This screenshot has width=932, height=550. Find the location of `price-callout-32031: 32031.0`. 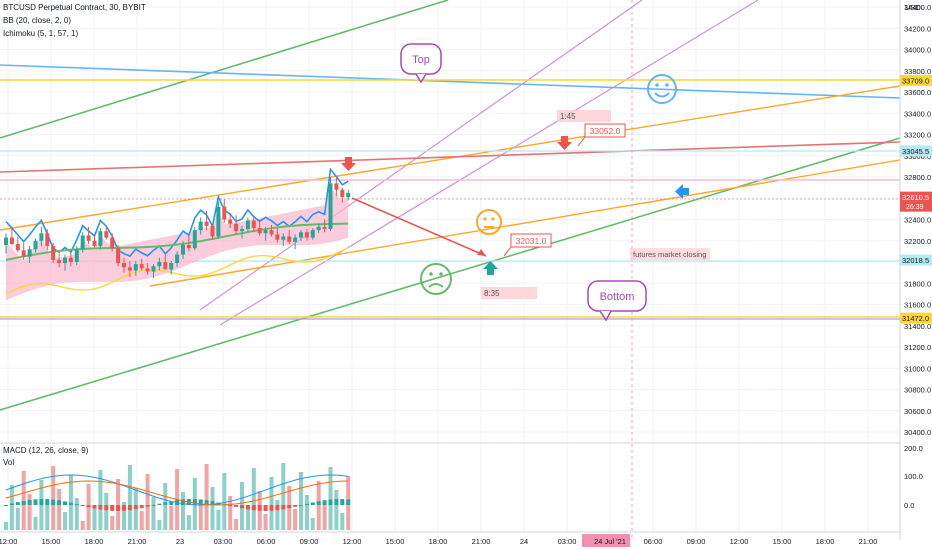

price-callout-32031: 32031.0 is located at coordinates (527, 245).